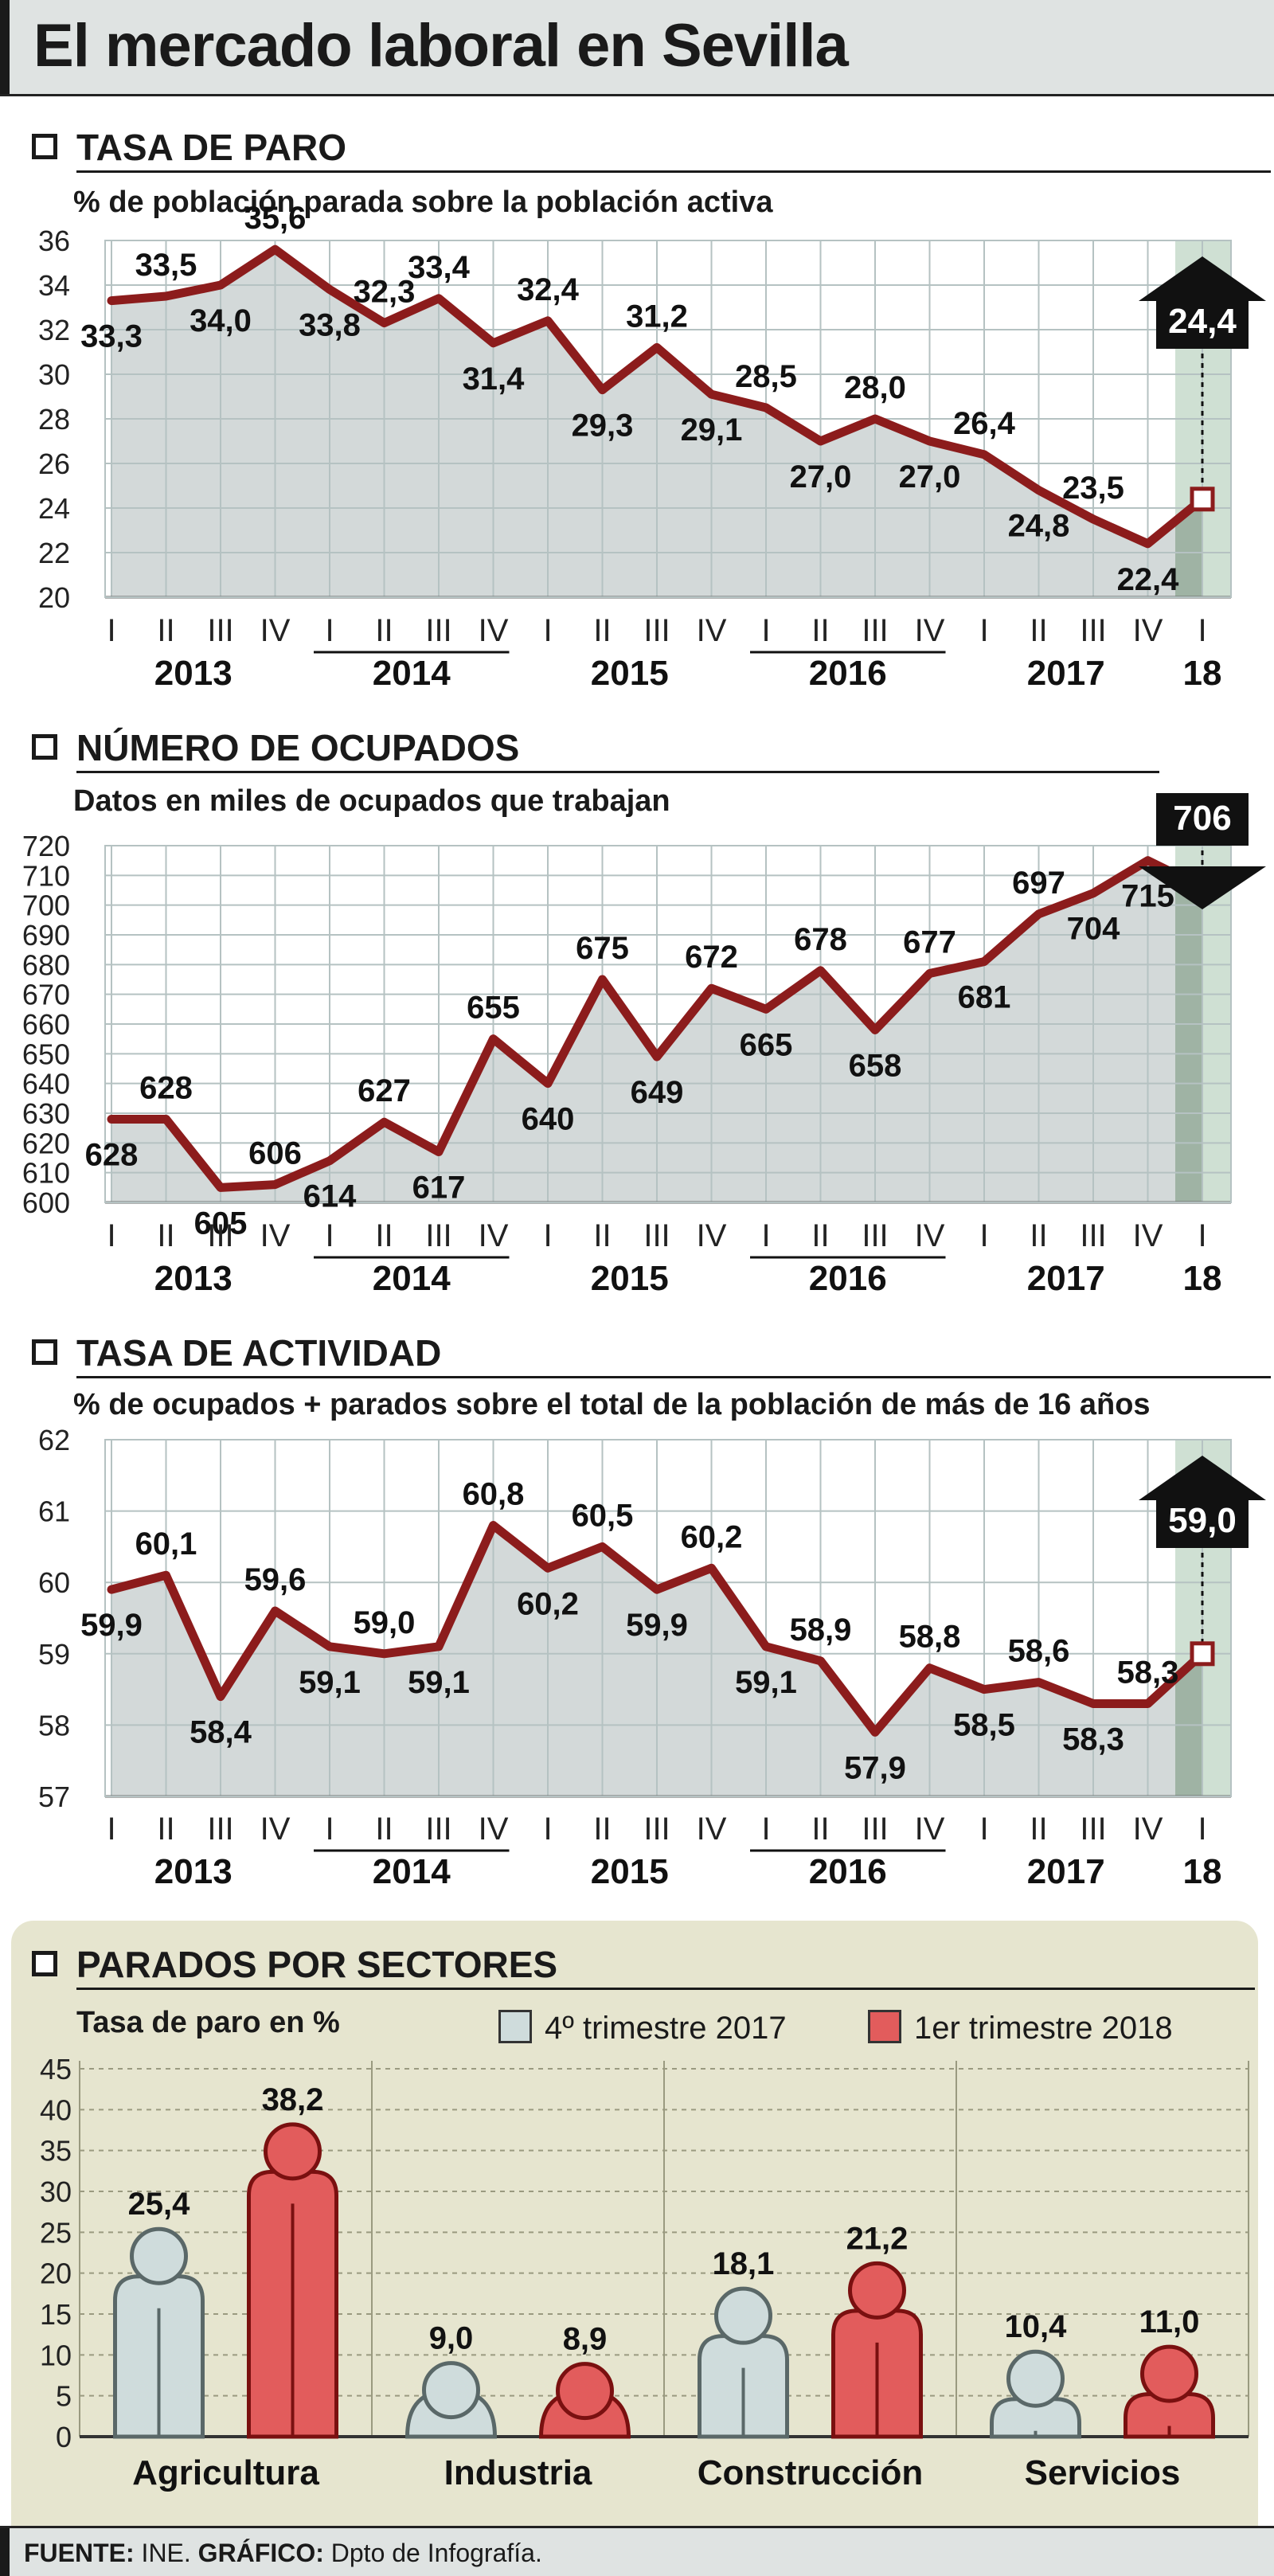  Describe the element at coordinates (451, 2338) in the screenshot. I see `data-label: 9,0` at that location.